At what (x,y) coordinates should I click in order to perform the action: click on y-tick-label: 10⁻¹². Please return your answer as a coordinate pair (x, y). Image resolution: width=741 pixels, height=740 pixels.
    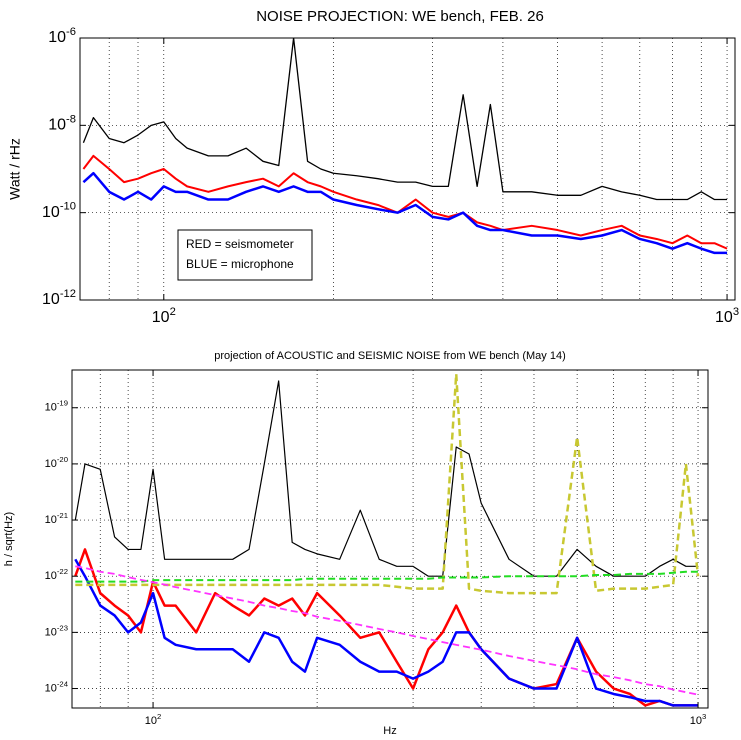
    Looking at the image, I should click on (59, 298).